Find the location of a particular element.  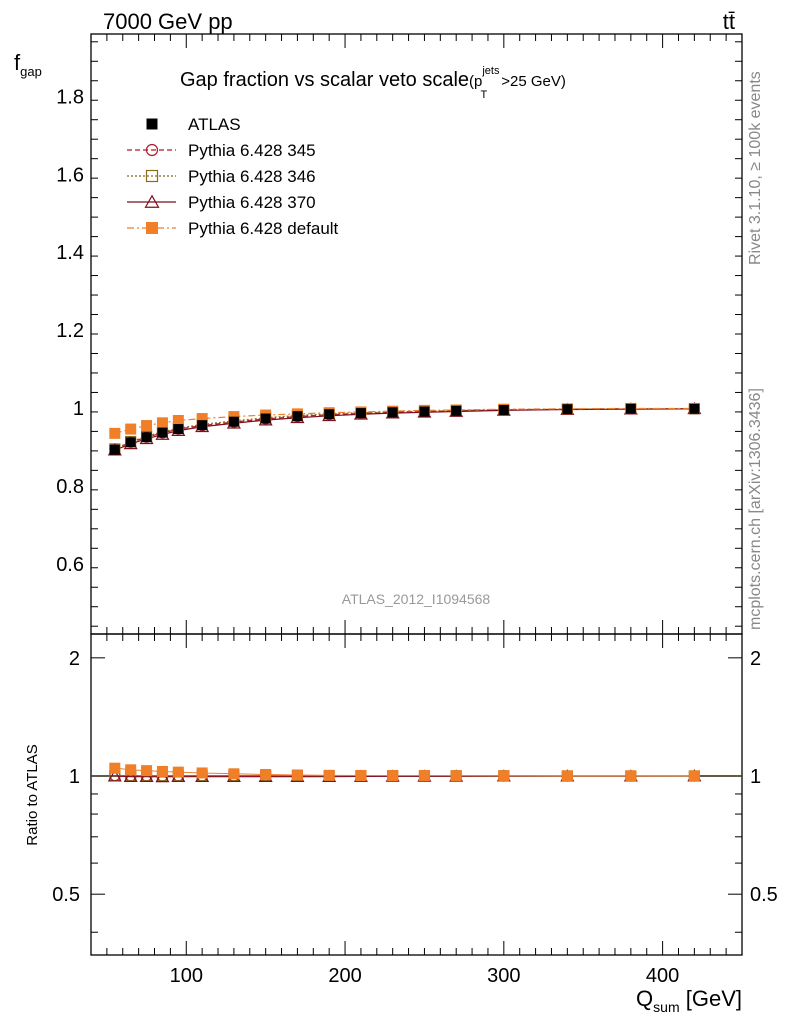

x-tick-label: 100 is located at coordinates (186, 976).